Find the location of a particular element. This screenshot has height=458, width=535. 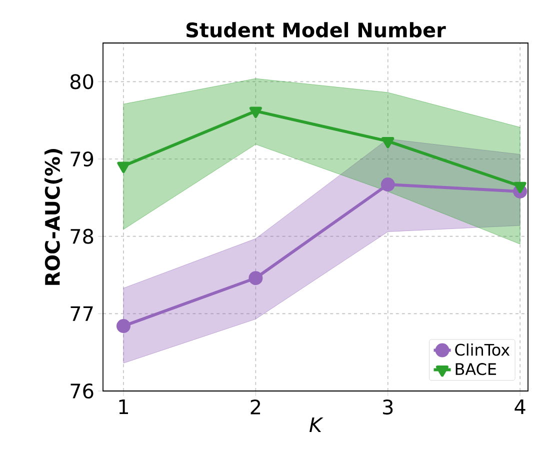

x-tick-label: 2 is located at coordinates (255, 407).